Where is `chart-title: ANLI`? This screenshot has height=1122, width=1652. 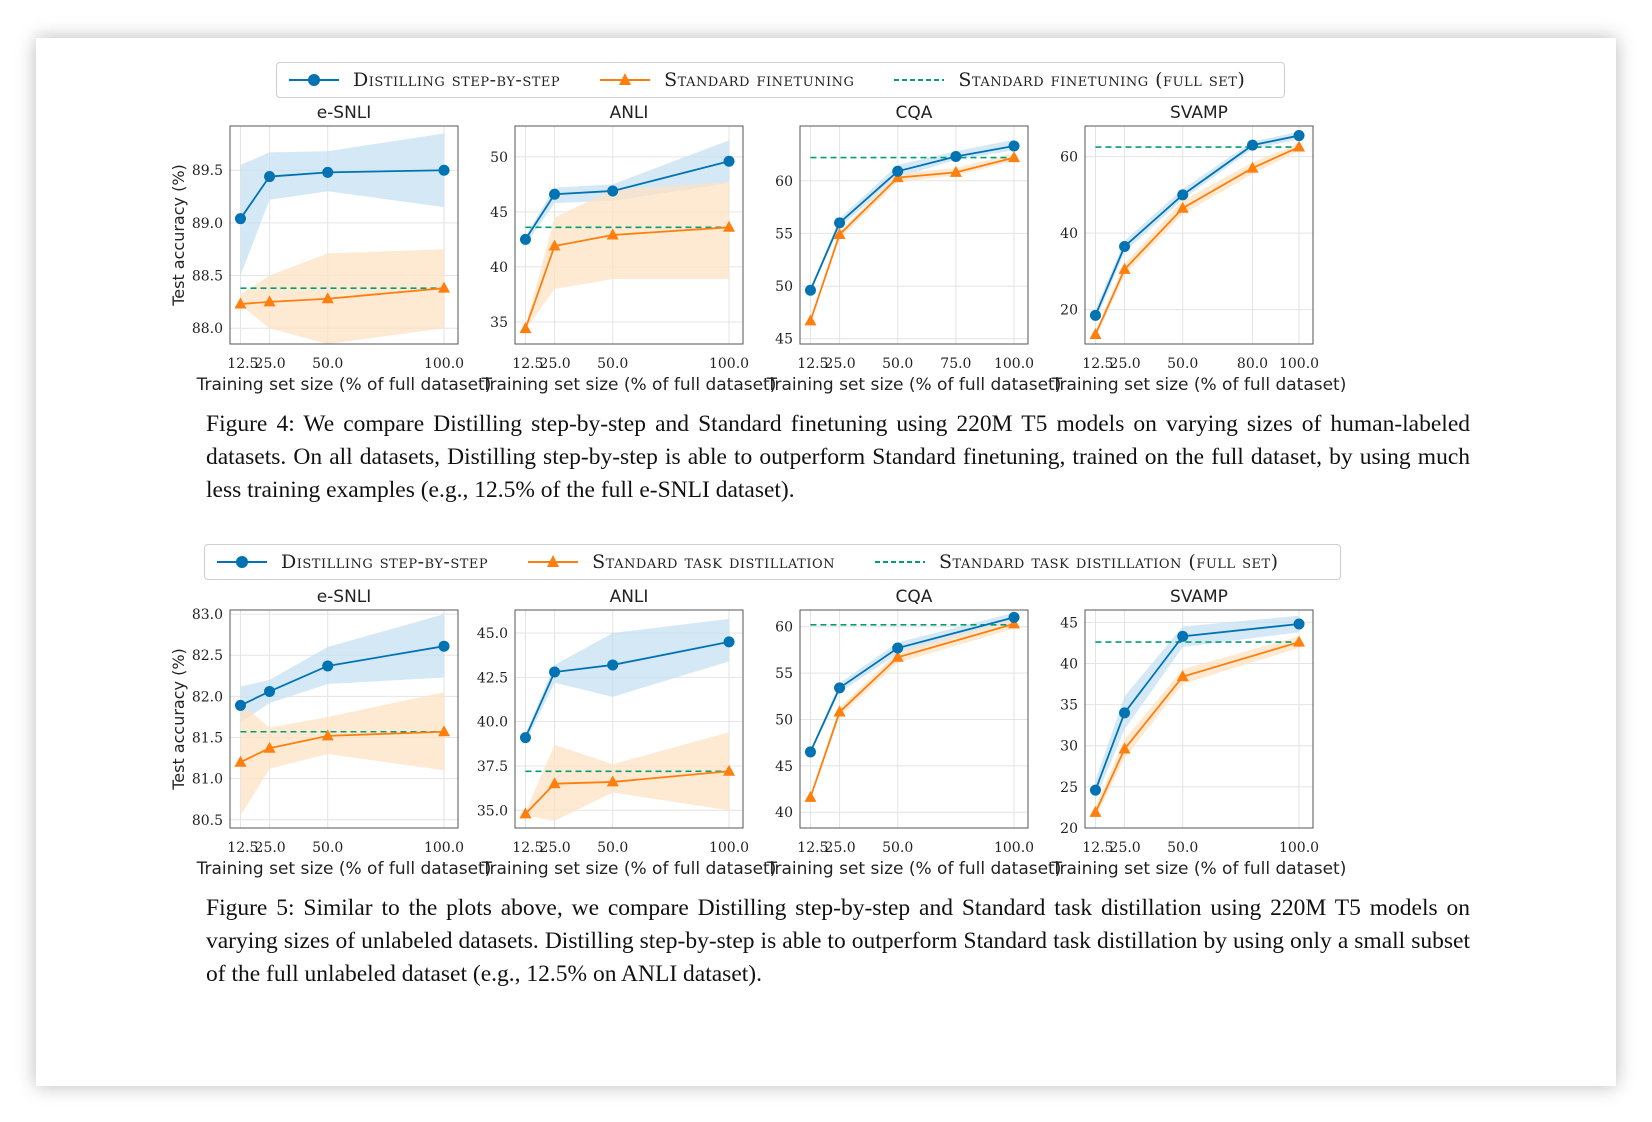
chart-title: ANLI is located at coordinates (629, 597).